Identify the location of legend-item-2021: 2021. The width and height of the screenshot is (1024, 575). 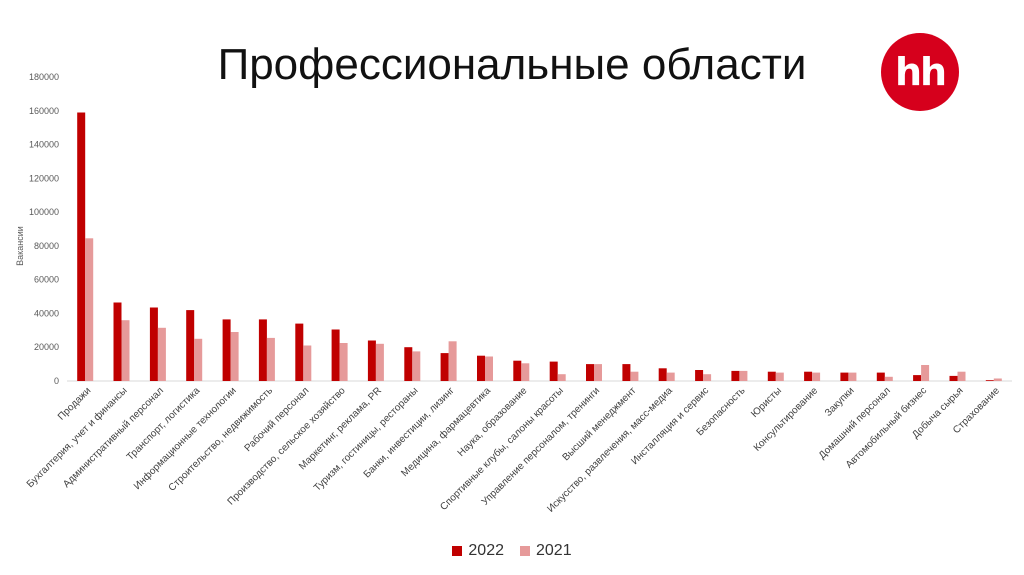
(546, 551).